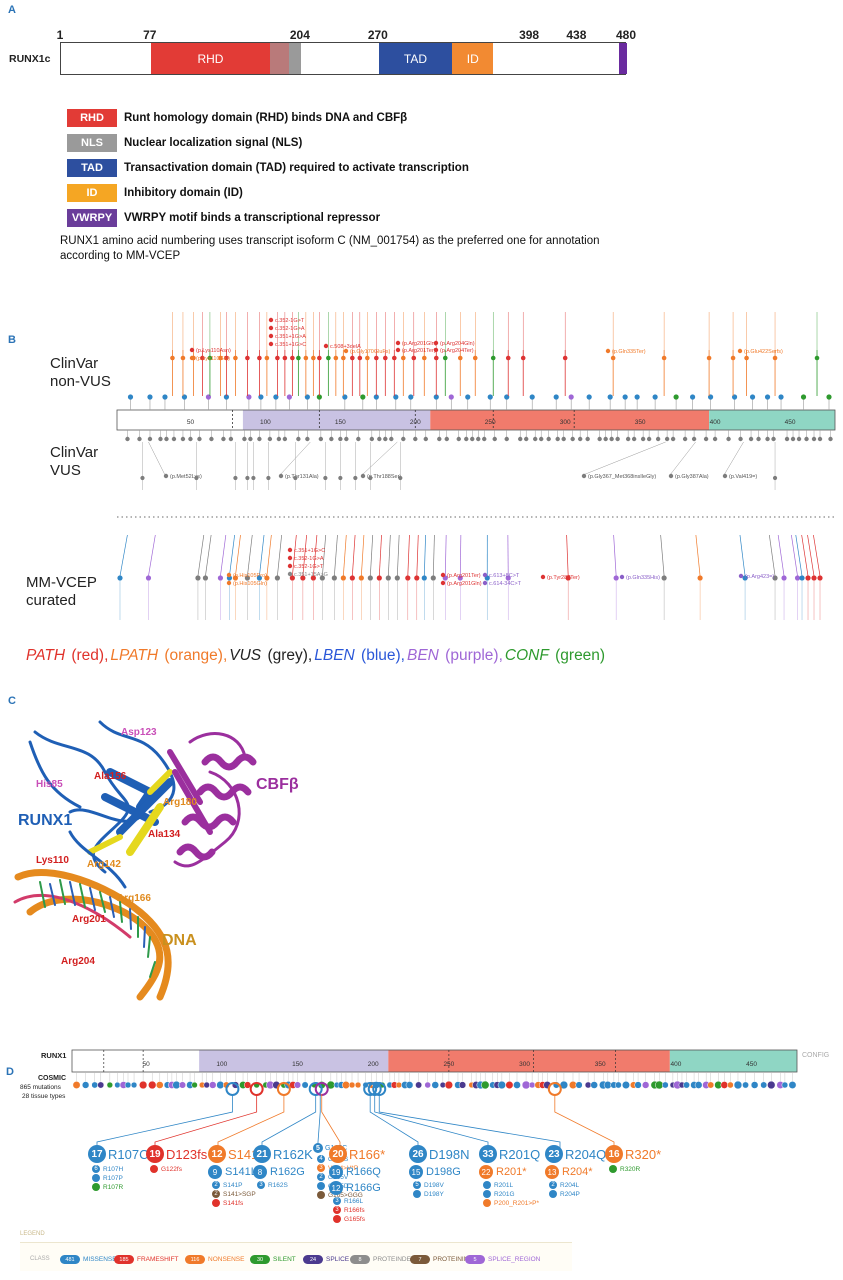  I want to click on sub-mutation: 3 R166L, so click(348, 1201).